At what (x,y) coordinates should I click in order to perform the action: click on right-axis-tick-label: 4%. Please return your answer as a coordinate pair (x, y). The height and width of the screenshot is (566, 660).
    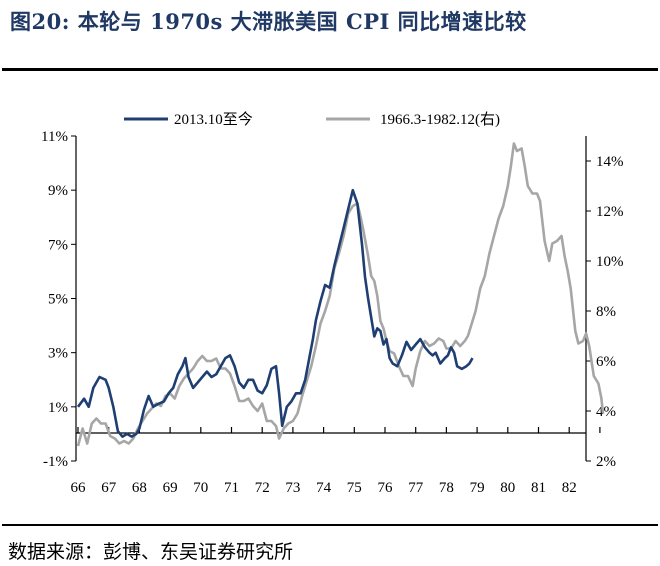
    Looking at the image, I should click on (606, 412).